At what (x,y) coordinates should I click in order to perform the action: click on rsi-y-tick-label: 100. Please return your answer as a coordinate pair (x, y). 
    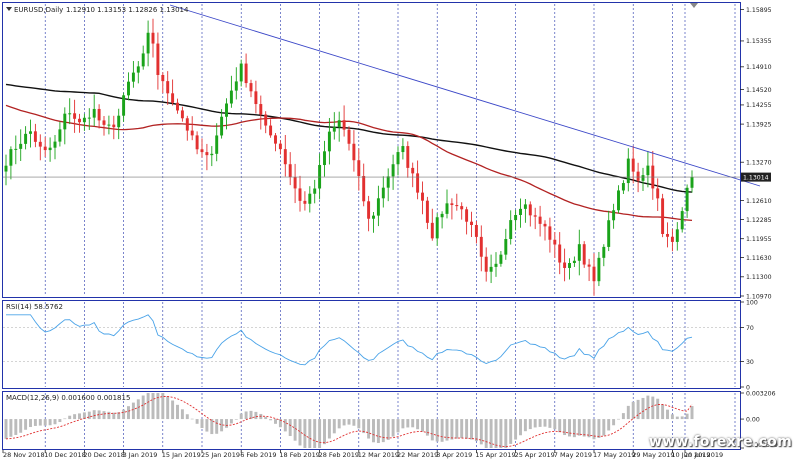
    Looking at the image, I should click on (752, 302).